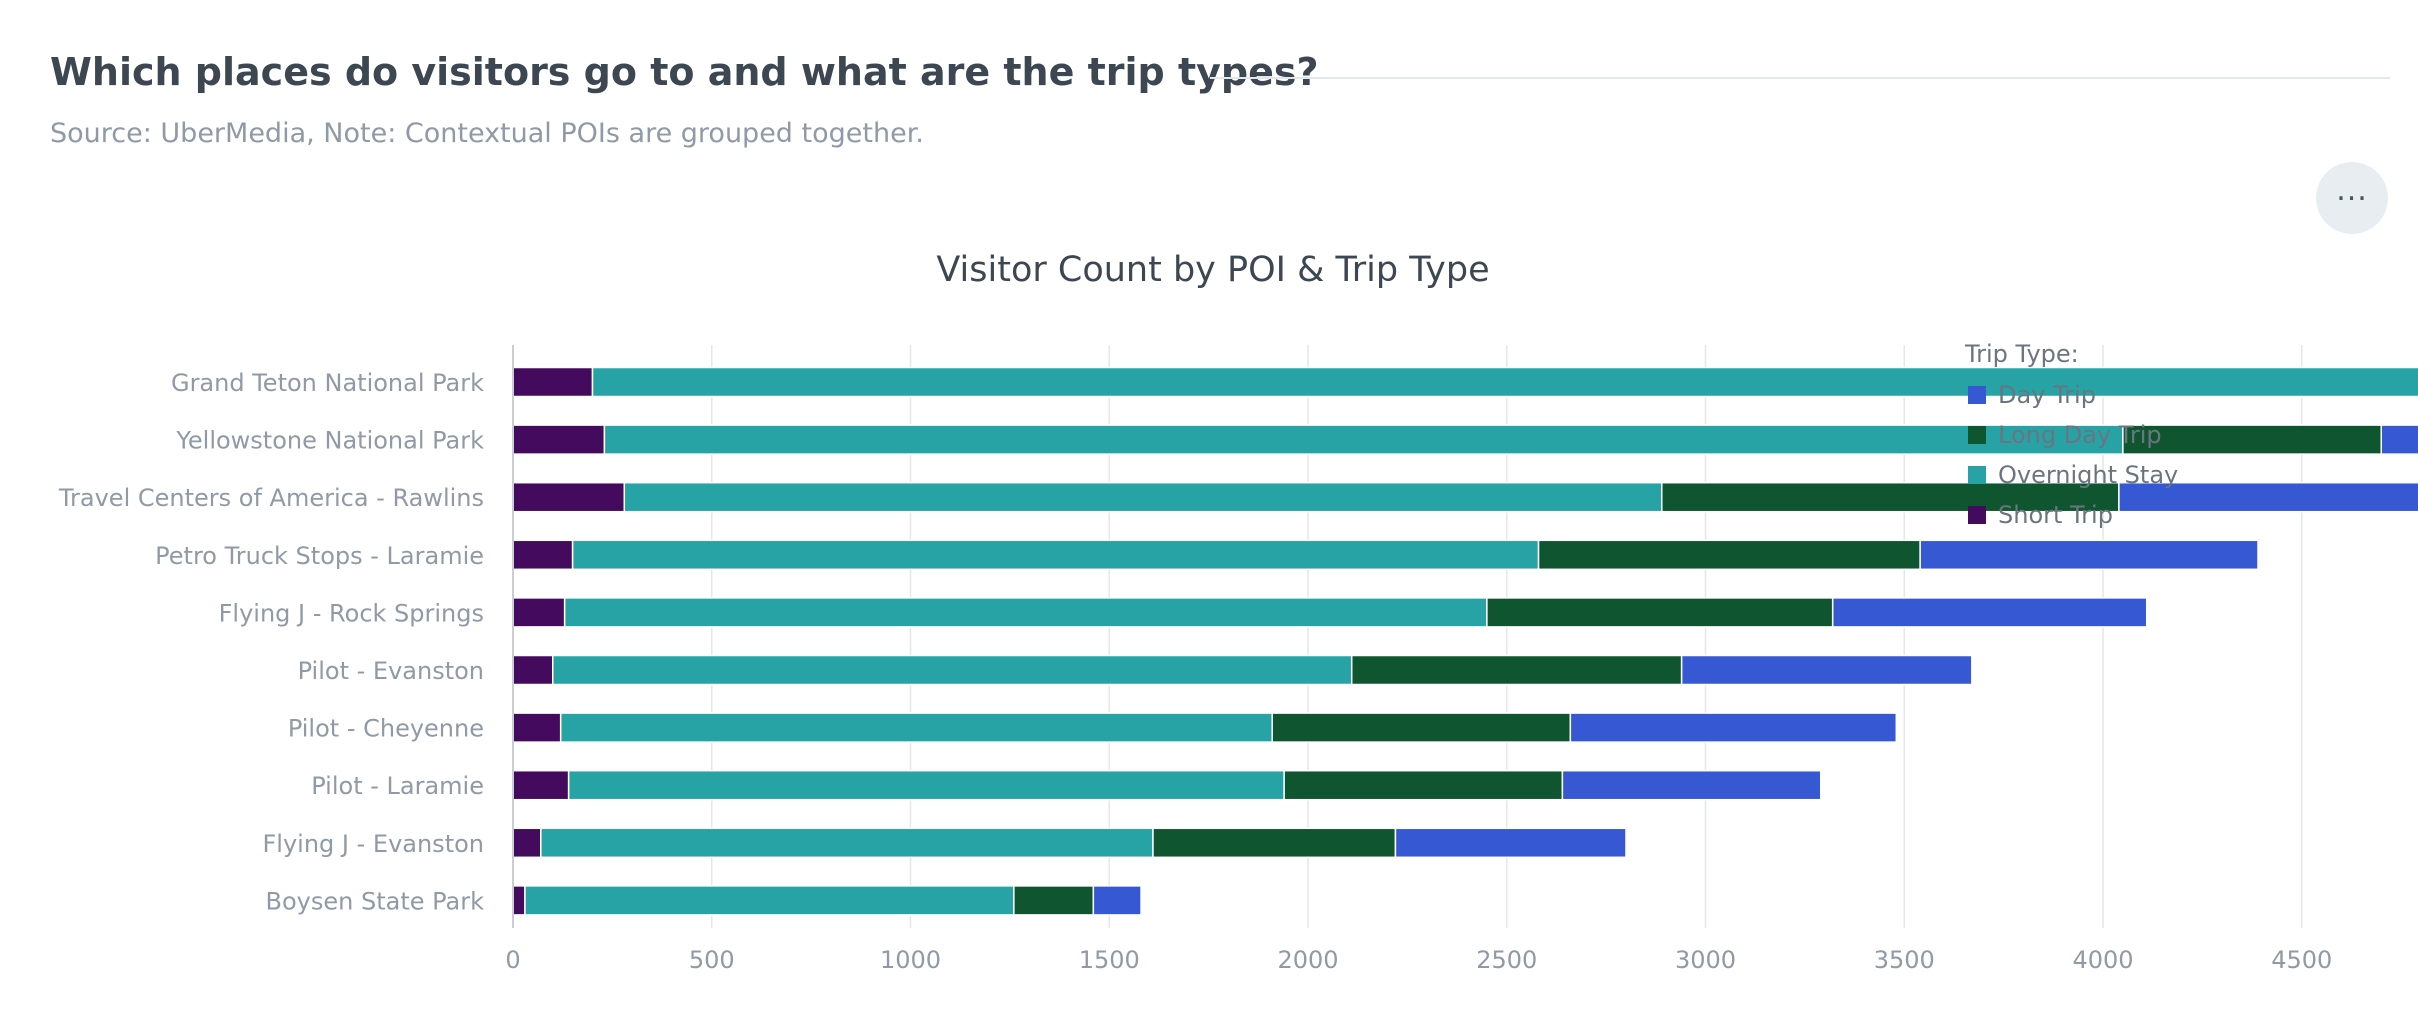 Image resolution: width=2418 pixels, height=1018 pixels. Describe the element at coordinates (1212, 270) in the screenshot. I see `chart-title: Visitor Count by POI & Trip Type` at that location.